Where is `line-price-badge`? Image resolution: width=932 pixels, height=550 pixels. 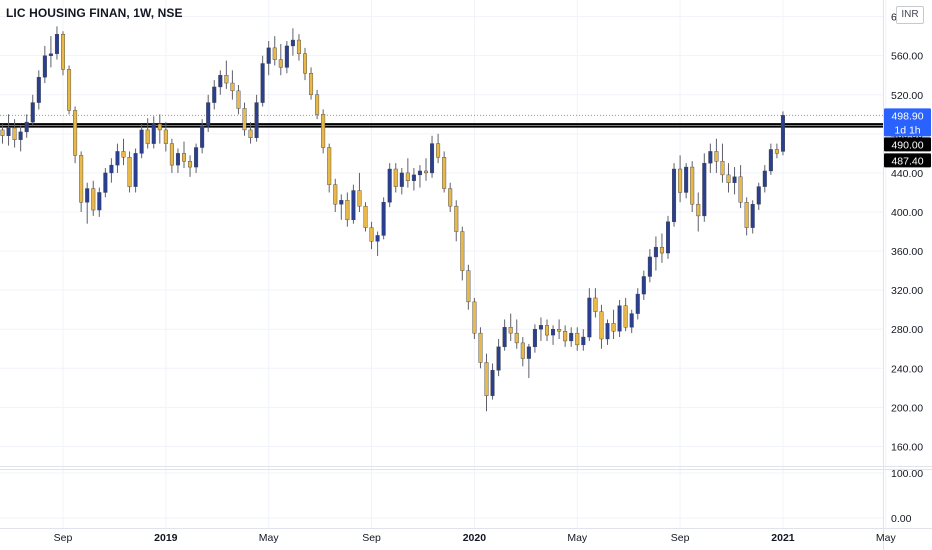
line-price-badge is located at coordinates (907, 160).